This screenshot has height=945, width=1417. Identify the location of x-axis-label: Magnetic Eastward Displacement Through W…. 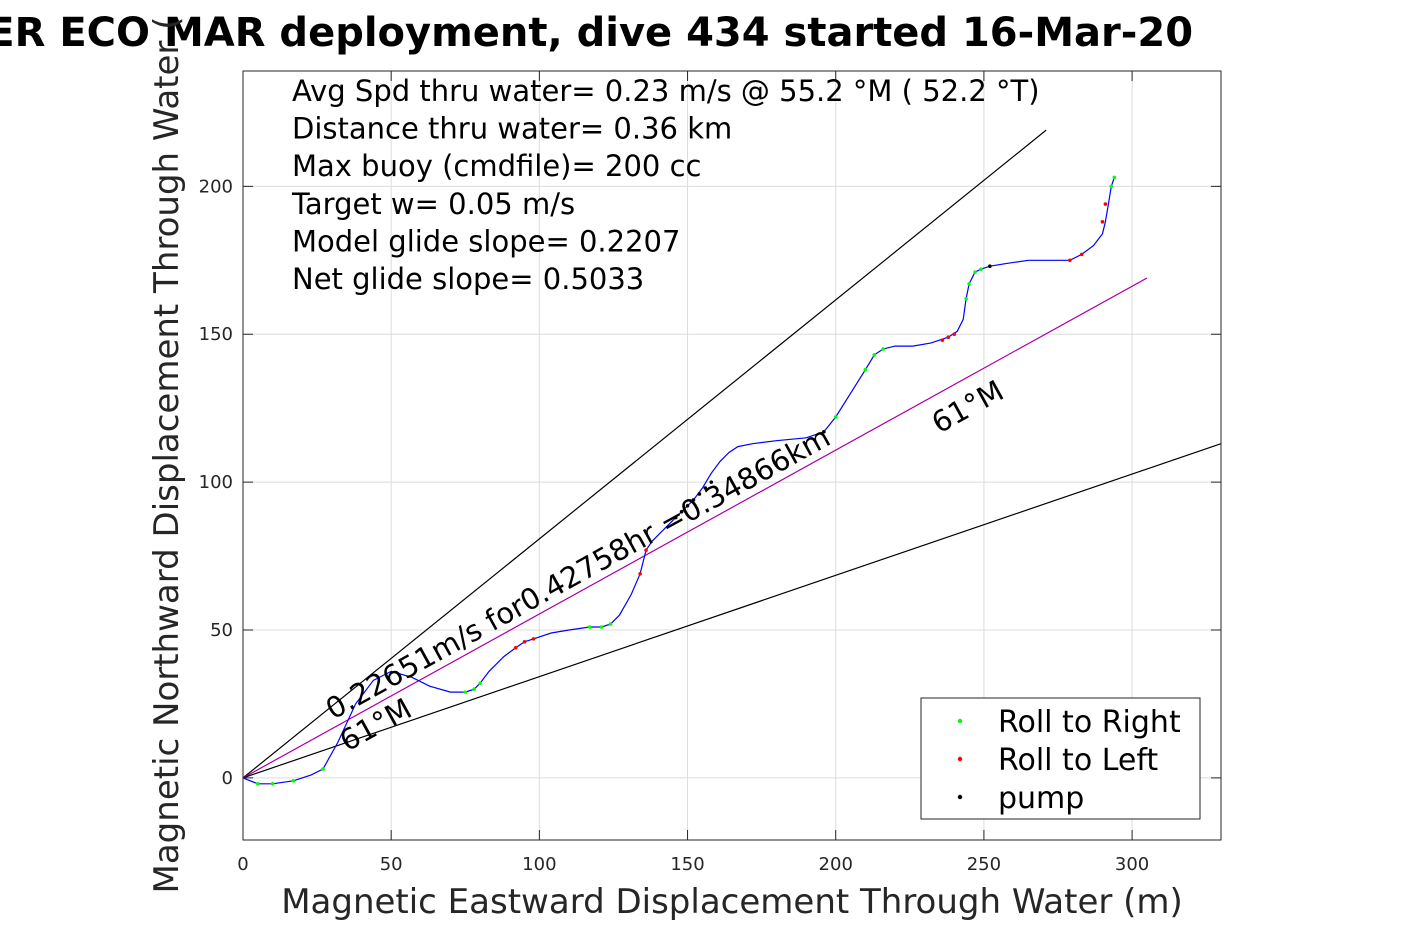
(732, 902).